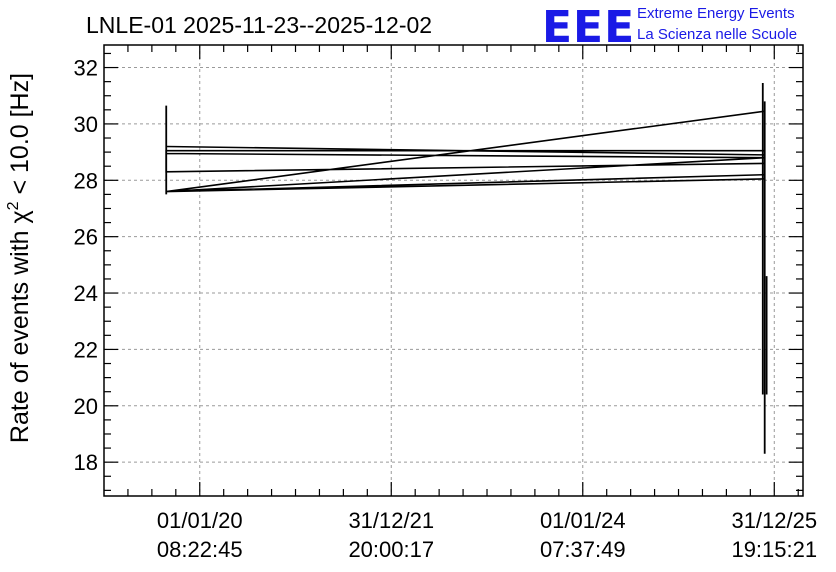 The height and width of the screenshot is (572, 836). What do you see at coordinates (774, 549) in the screenshot?
I see `x-tick-label-time: 19:15:21` at bounding box center [774, 549].